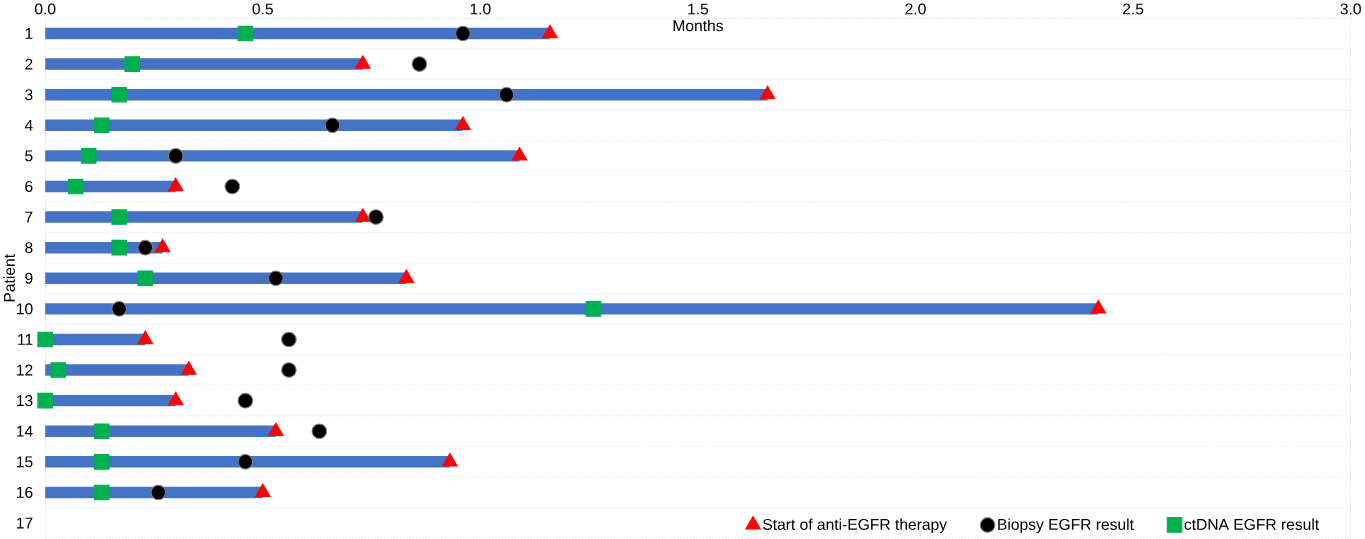  What do you see at coordinates (698, 9) in the screenshot?
I see `x-tick-label: 1.5` at bounding box center [698, 9].